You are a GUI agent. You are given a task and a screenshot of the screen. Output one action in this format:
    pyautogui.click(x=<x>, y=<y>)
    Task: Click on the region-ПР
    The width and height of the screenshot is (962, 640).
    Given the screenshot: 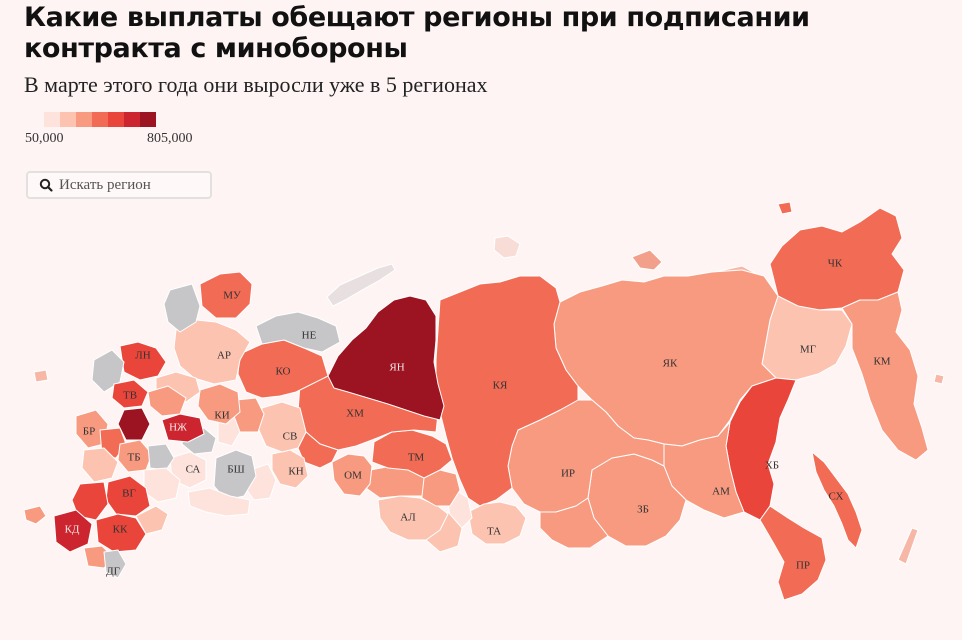 What is the action you would take?
    pyautogui.click(x=793, y=553)
    